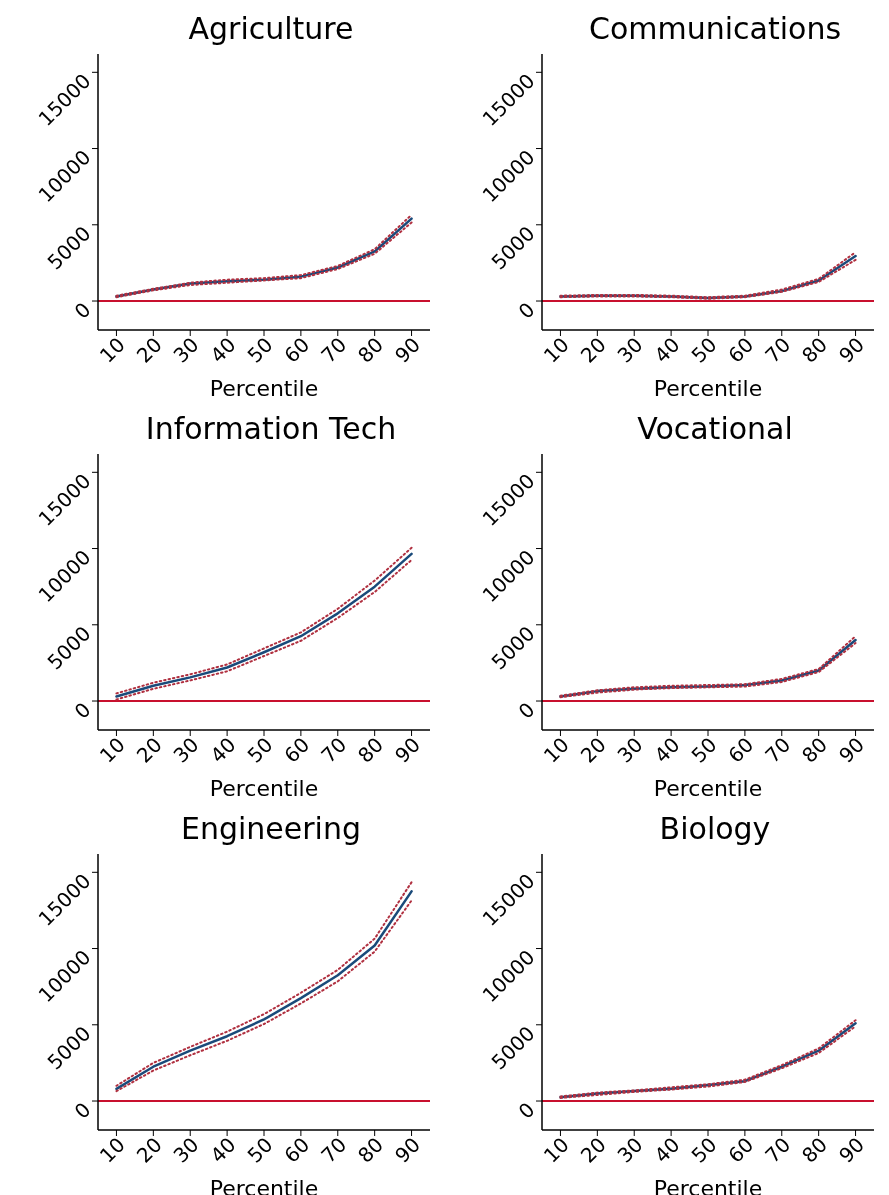  What do you see at coordinates (271, 829) in the screenshot?
I see `chart-title: Engineering` at bounding box center [271, 829].